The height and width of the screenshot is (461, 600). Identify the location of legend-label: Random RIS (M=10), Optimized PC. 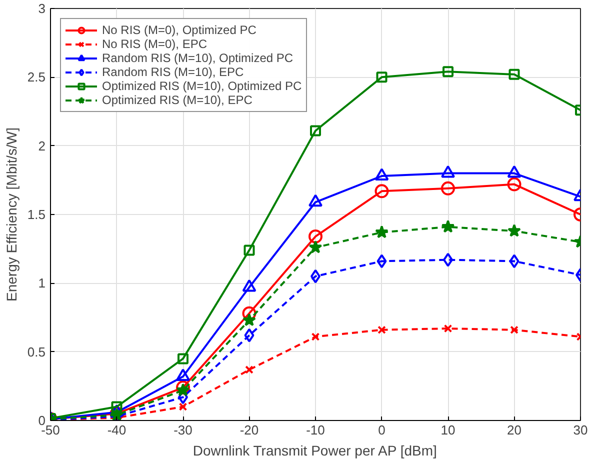
(198, 58).